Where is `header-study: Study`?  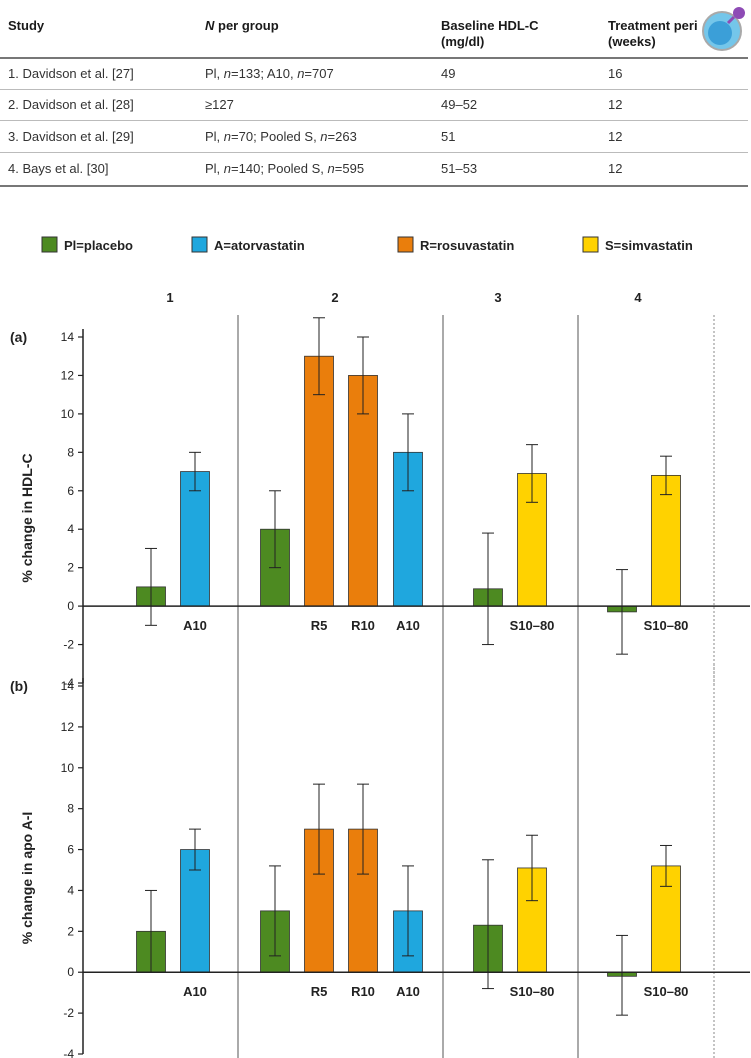 header-study: Study is located at coordinates (26, 25).